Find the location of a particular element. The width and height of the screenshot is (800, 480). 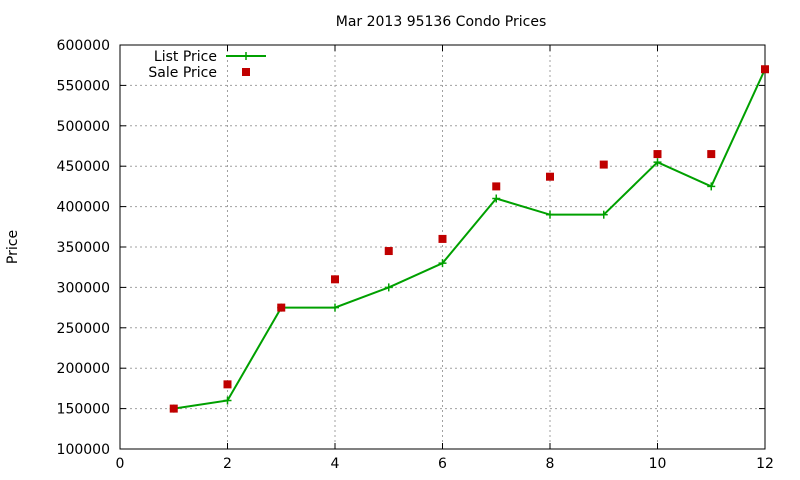

y-tick-label: 250000 is located at coordinates (83, 329).